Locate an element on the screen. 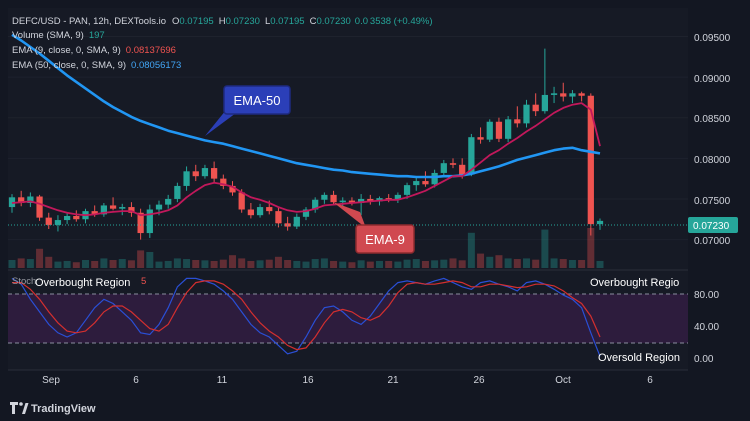  stoch-tick: 40.00 is located at coordinates (706, 327).